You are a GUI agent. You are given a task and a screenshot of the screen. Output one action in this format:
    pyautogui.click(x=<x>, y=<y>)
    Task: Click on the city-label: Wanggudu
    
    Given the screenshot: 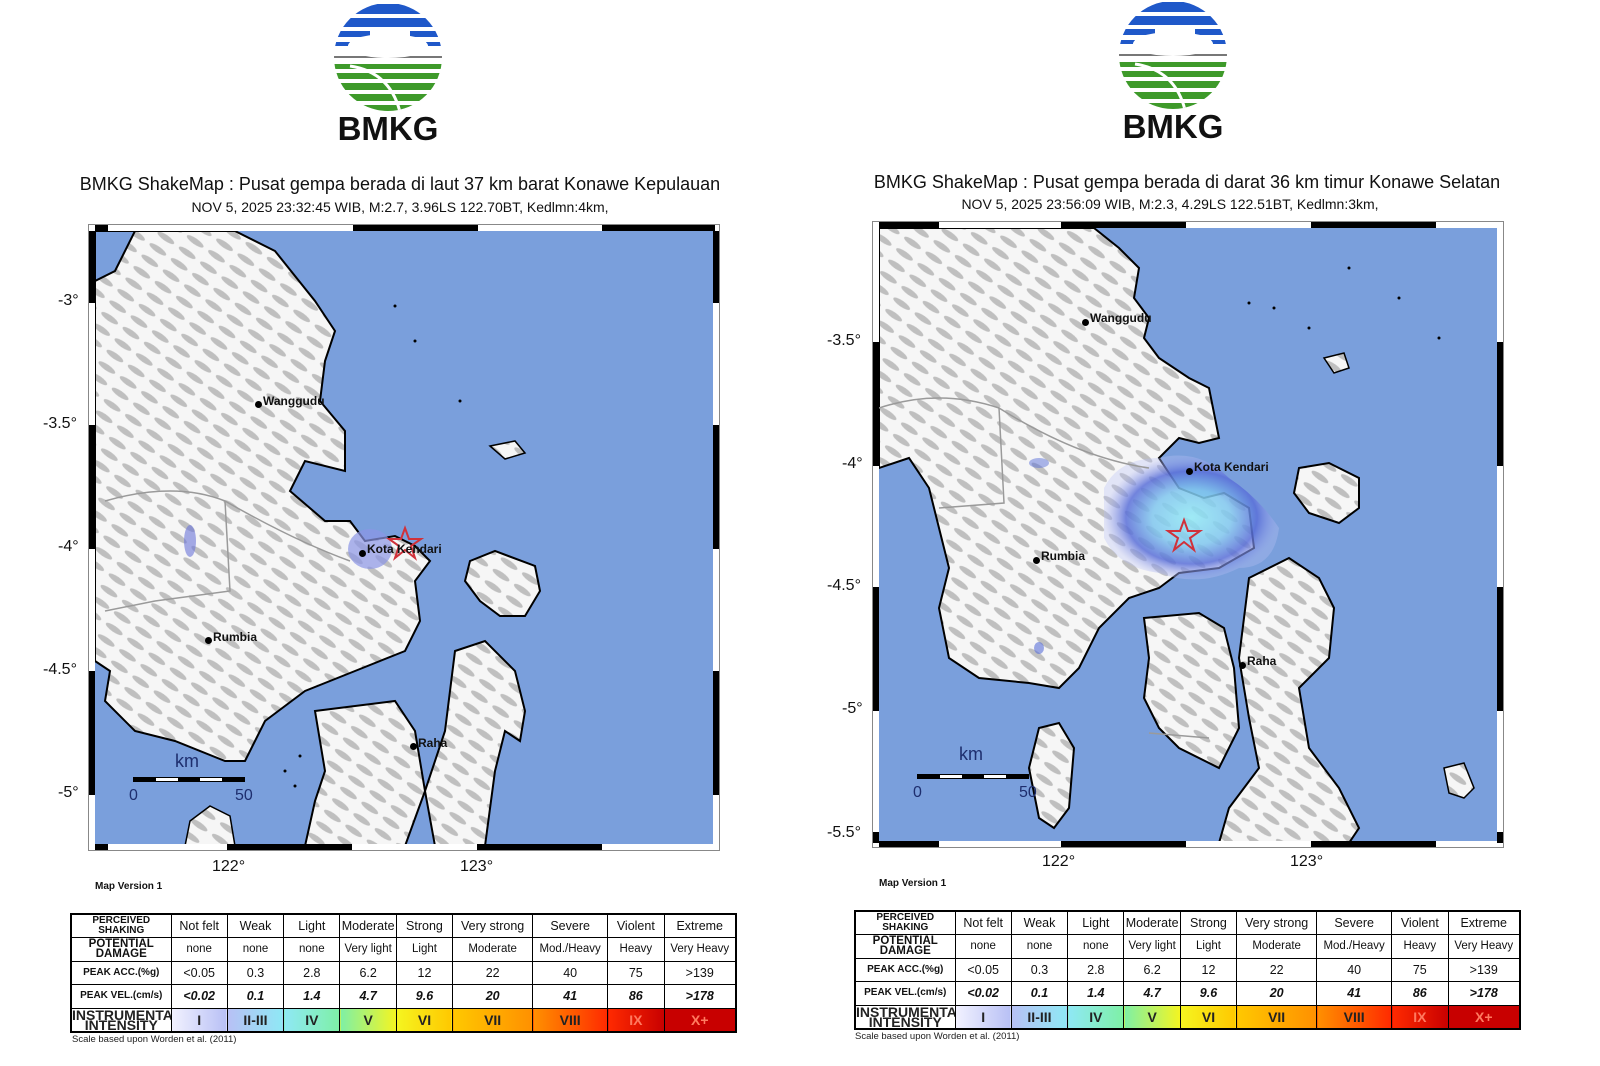 What is the action you would take?
    pyautogui.click(x=294, y=401)
    